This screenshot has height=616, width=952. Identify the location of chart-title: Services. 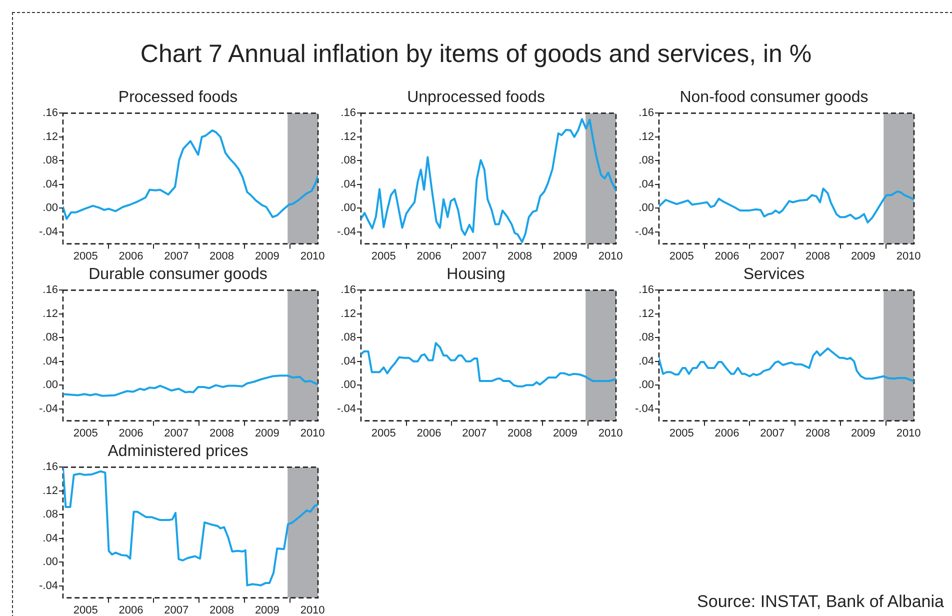
(774, 275).